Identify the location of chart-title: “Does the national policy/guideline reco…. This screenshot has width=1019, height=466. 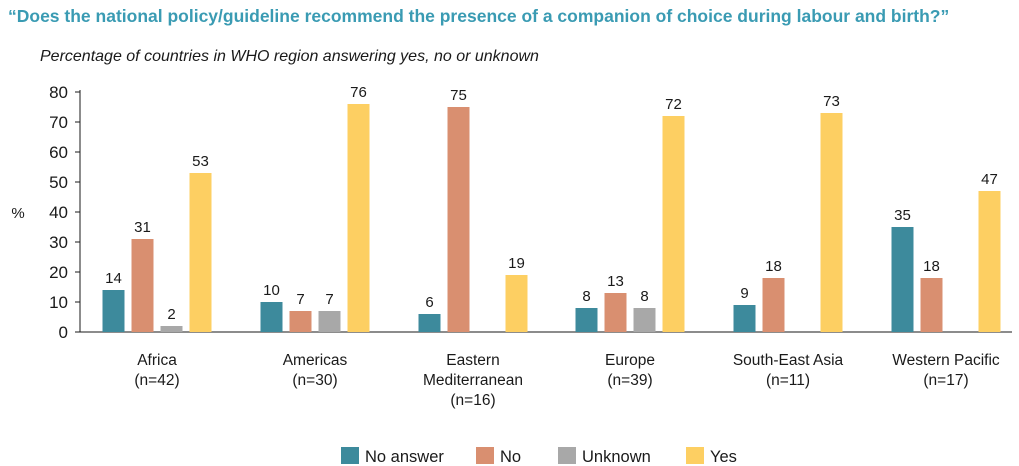
(479, 16).